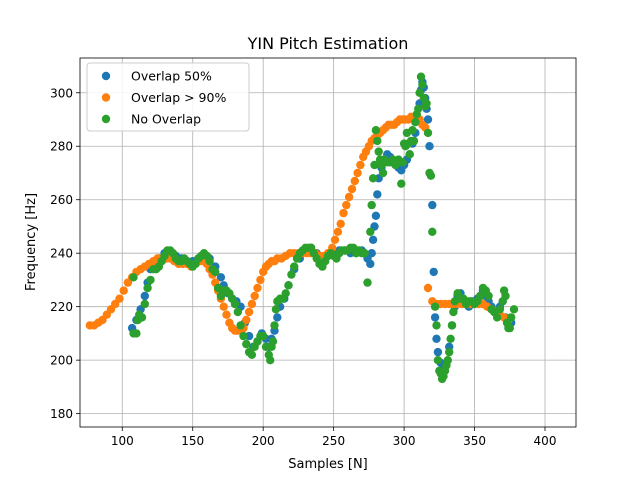  I want to click on y-tick-label: 200, so click(61, 361).